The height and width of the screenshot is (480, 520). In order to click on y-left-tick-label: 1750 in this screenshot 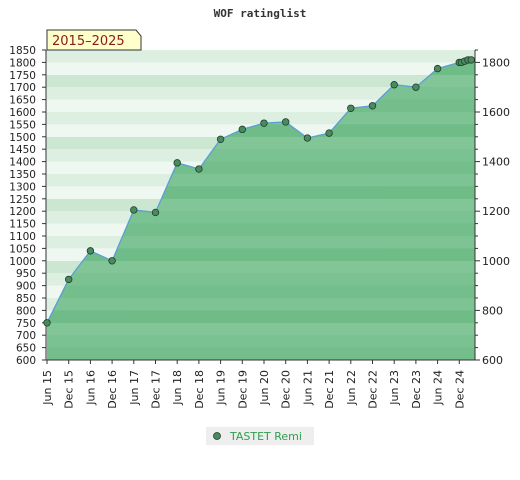, I will do `click(22, 76)`.